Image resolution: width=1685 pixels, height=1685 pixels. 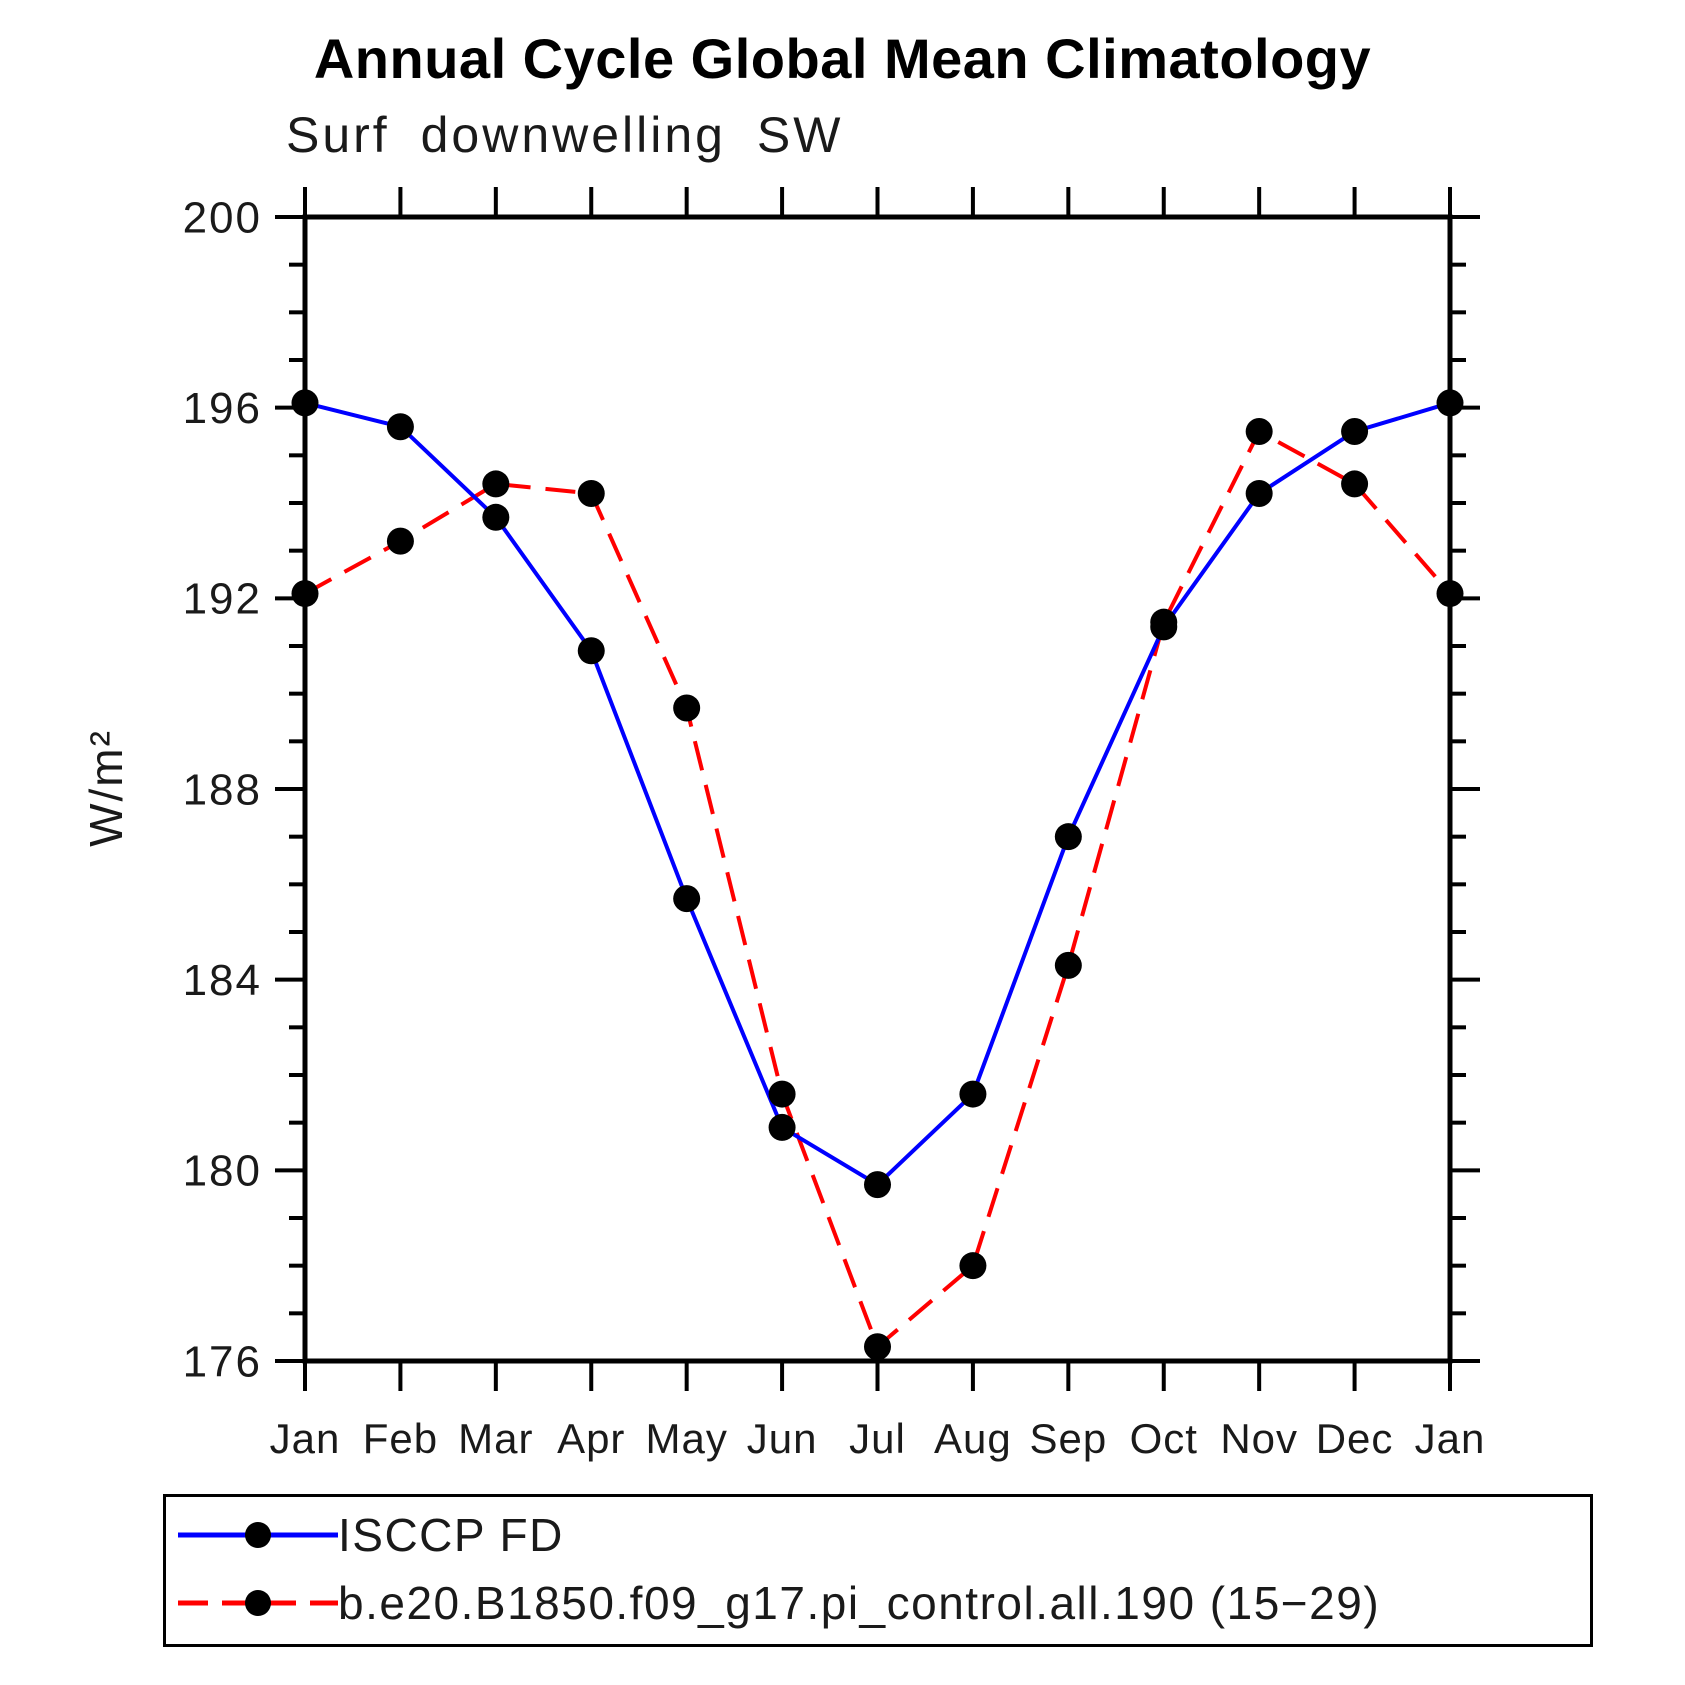 What do you see at coordinates (400, 1438) in the screenshot?
I see `x-tick-label: Feb` at bounding box center [400, 1438].